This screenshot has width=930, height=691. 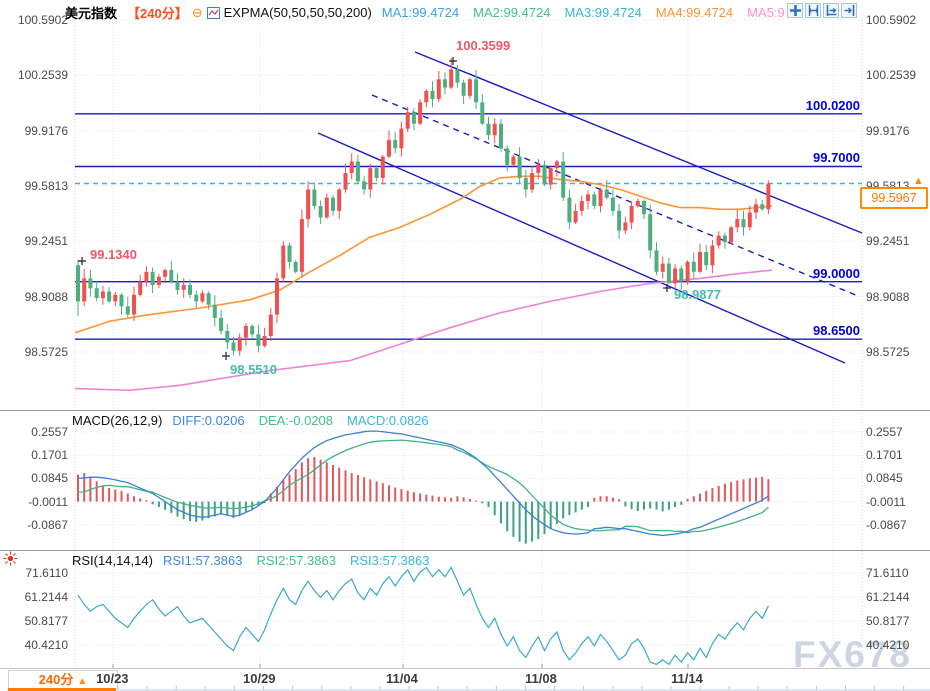 I want to click on macd-values: DIFF:0.0206 DEA:-0.0208 MACD:0.0826, so click(x=307, y=420).